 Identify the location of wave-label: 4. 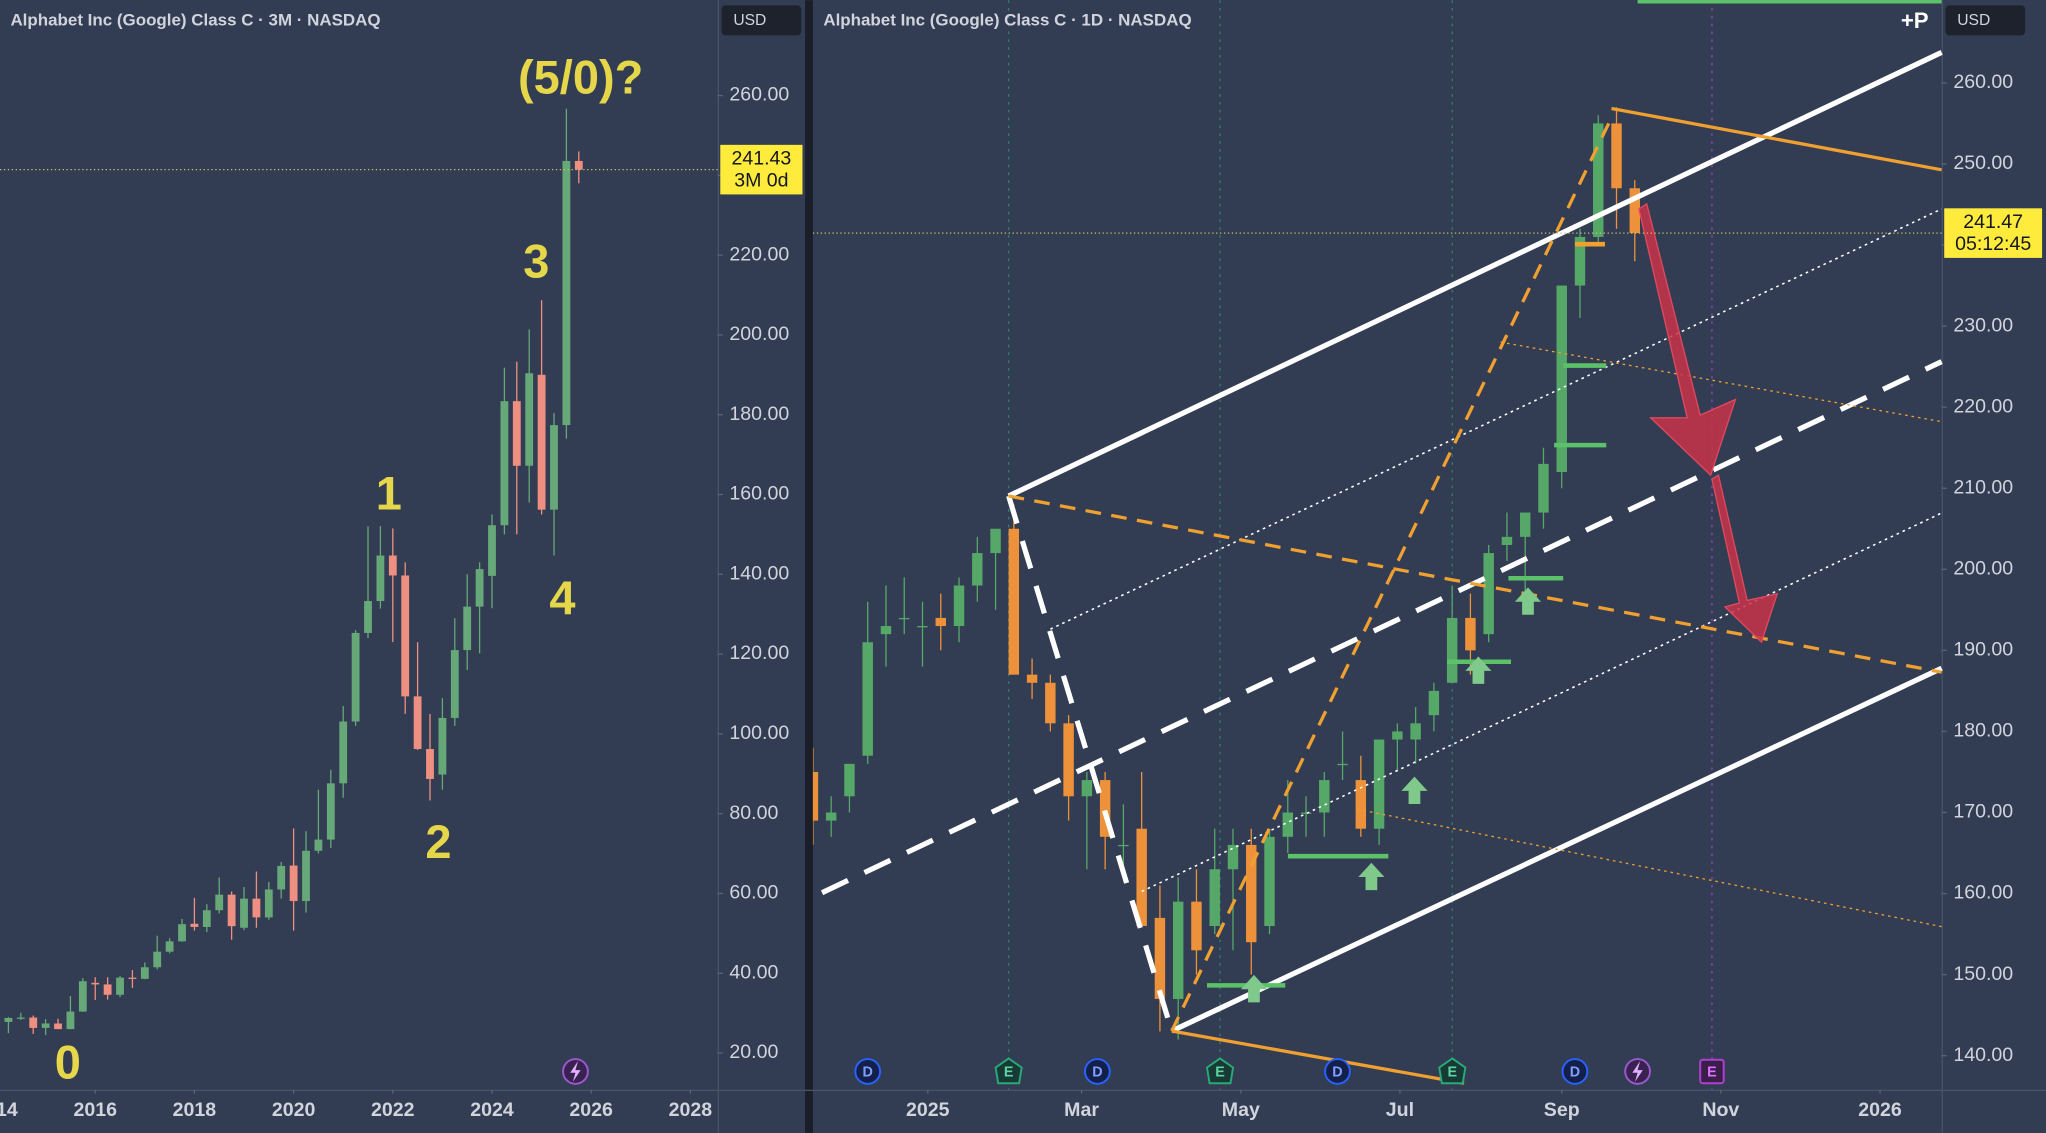
(562, 597).